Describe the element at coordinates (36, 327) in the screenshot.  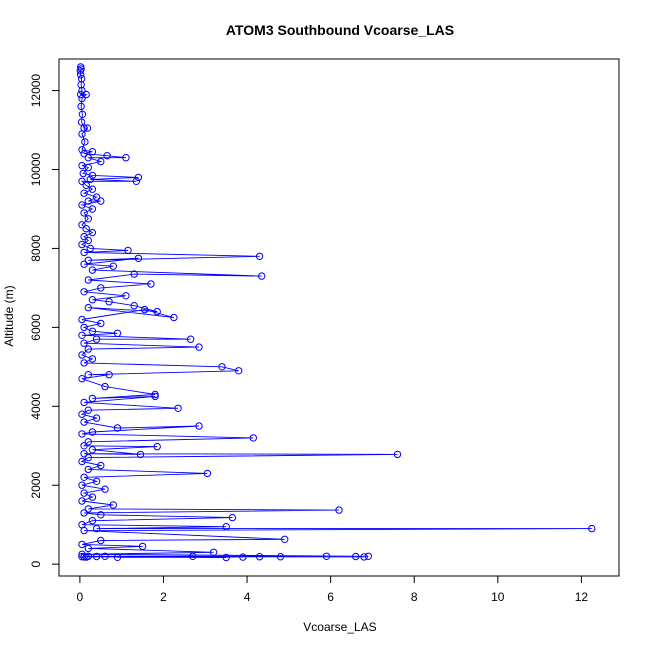
I see `y-tick-label: 6000` at that location.